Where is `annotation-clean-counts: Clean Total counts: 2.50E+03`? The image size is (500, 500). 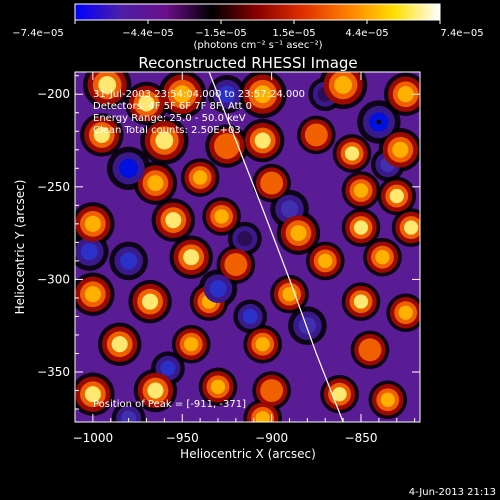
annotation-clean-counts: Clean Total counts: 2.50E+03 is located at coordinates (167, 130).